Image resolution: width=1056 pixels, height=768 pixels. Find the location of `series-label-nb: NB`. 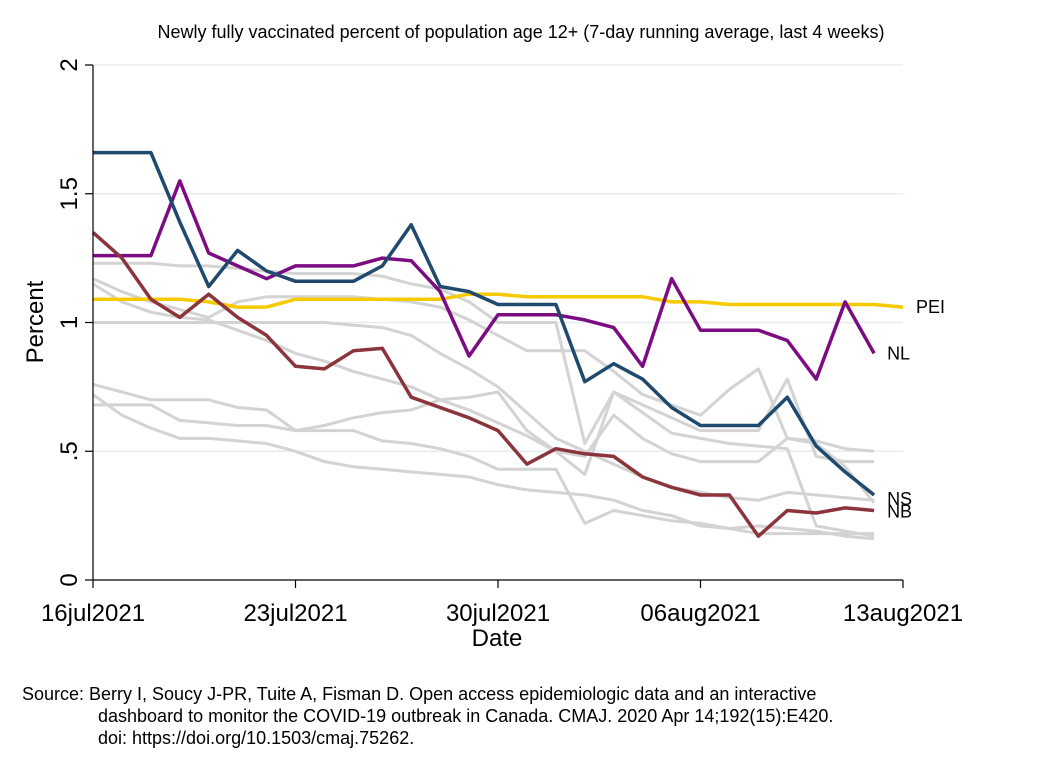

series-label-nb: NB is located at coordinates (899, 511).